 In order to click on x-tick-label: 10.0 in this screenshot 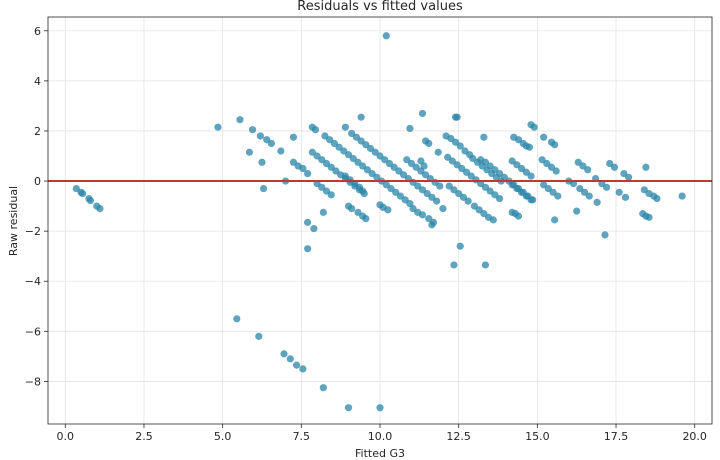, I will do `click(380, 436)`.